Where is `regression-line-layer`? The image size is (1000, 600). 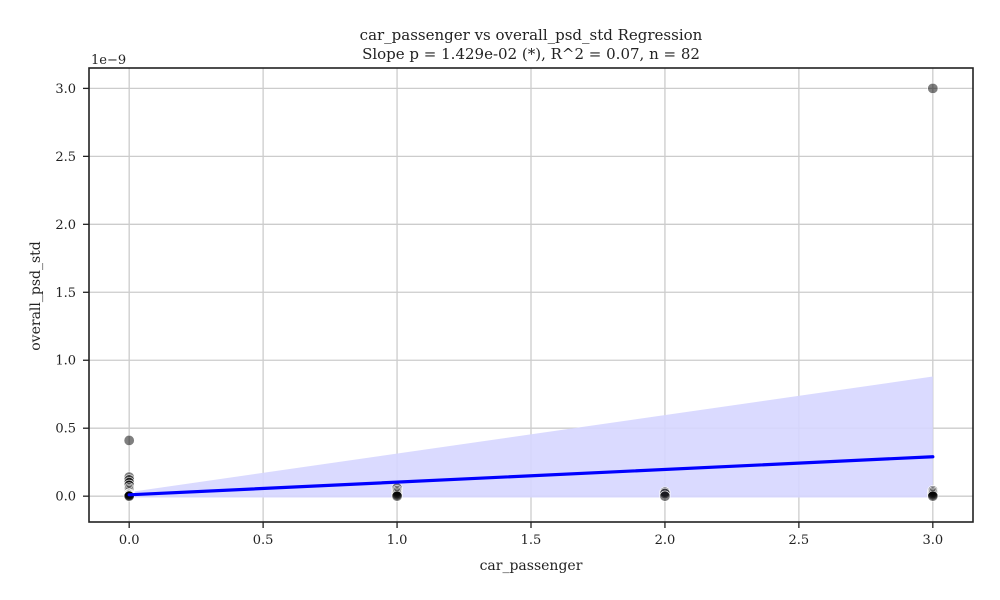
regression-line-layer is located at coordinates (531, 476).